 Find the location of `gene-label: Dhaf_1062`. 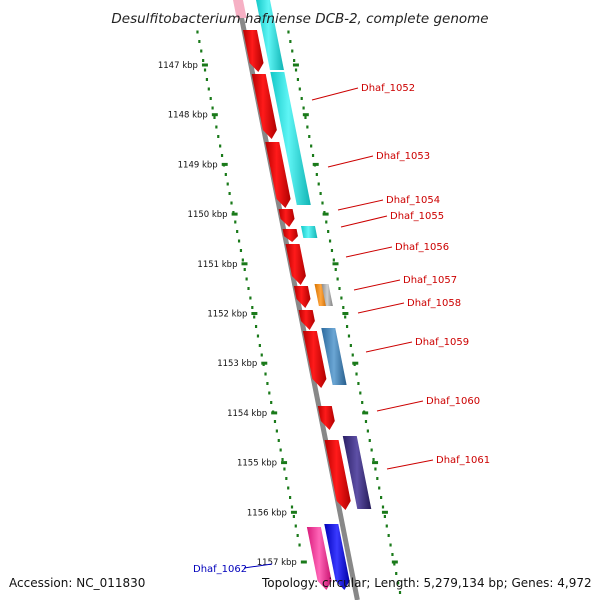

gene-label: Dhaf_1062 is located at coordinates (220, 569).